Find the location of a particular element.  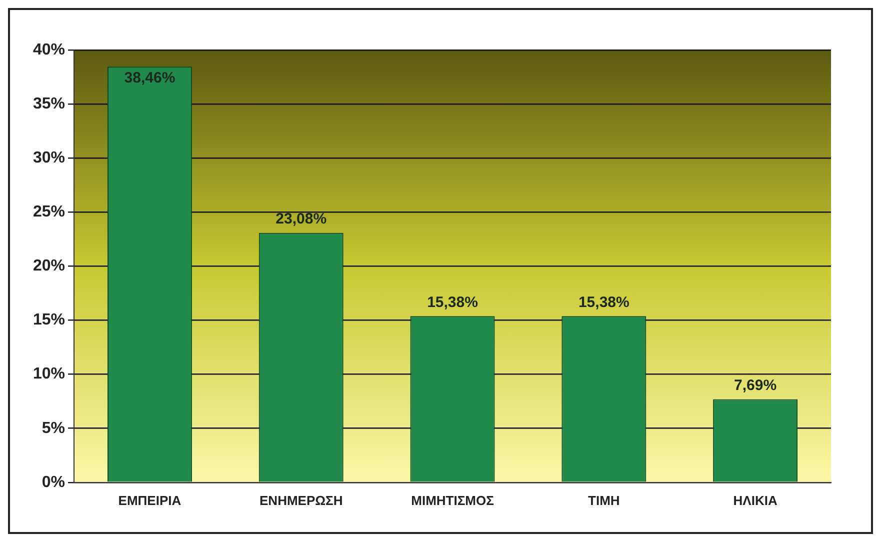

x-tick-label: ΜΙΜΗΤΙΣΜΟΣ is located at coordinates (452, 500).